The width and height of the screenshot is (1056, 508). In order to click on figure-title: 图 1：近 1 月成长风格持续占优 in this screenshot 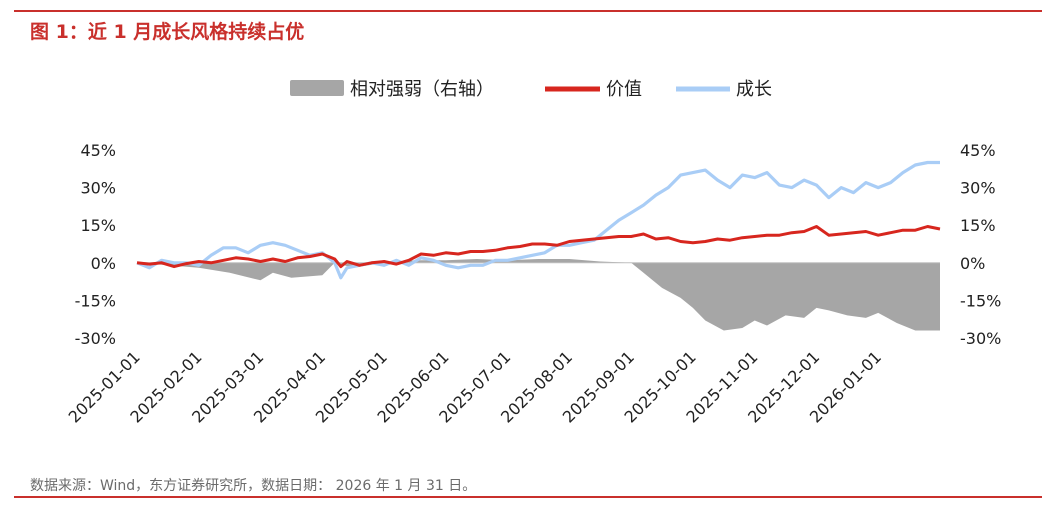, I will do `click(167, 32)`.